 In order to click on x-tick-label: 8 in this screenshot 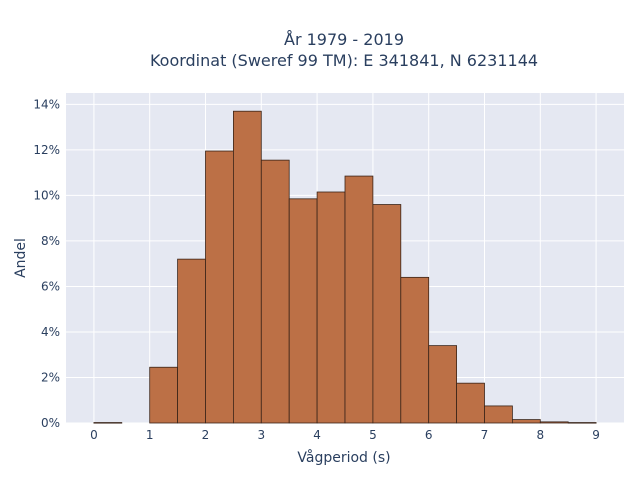, I will do `click(540, 435)`.